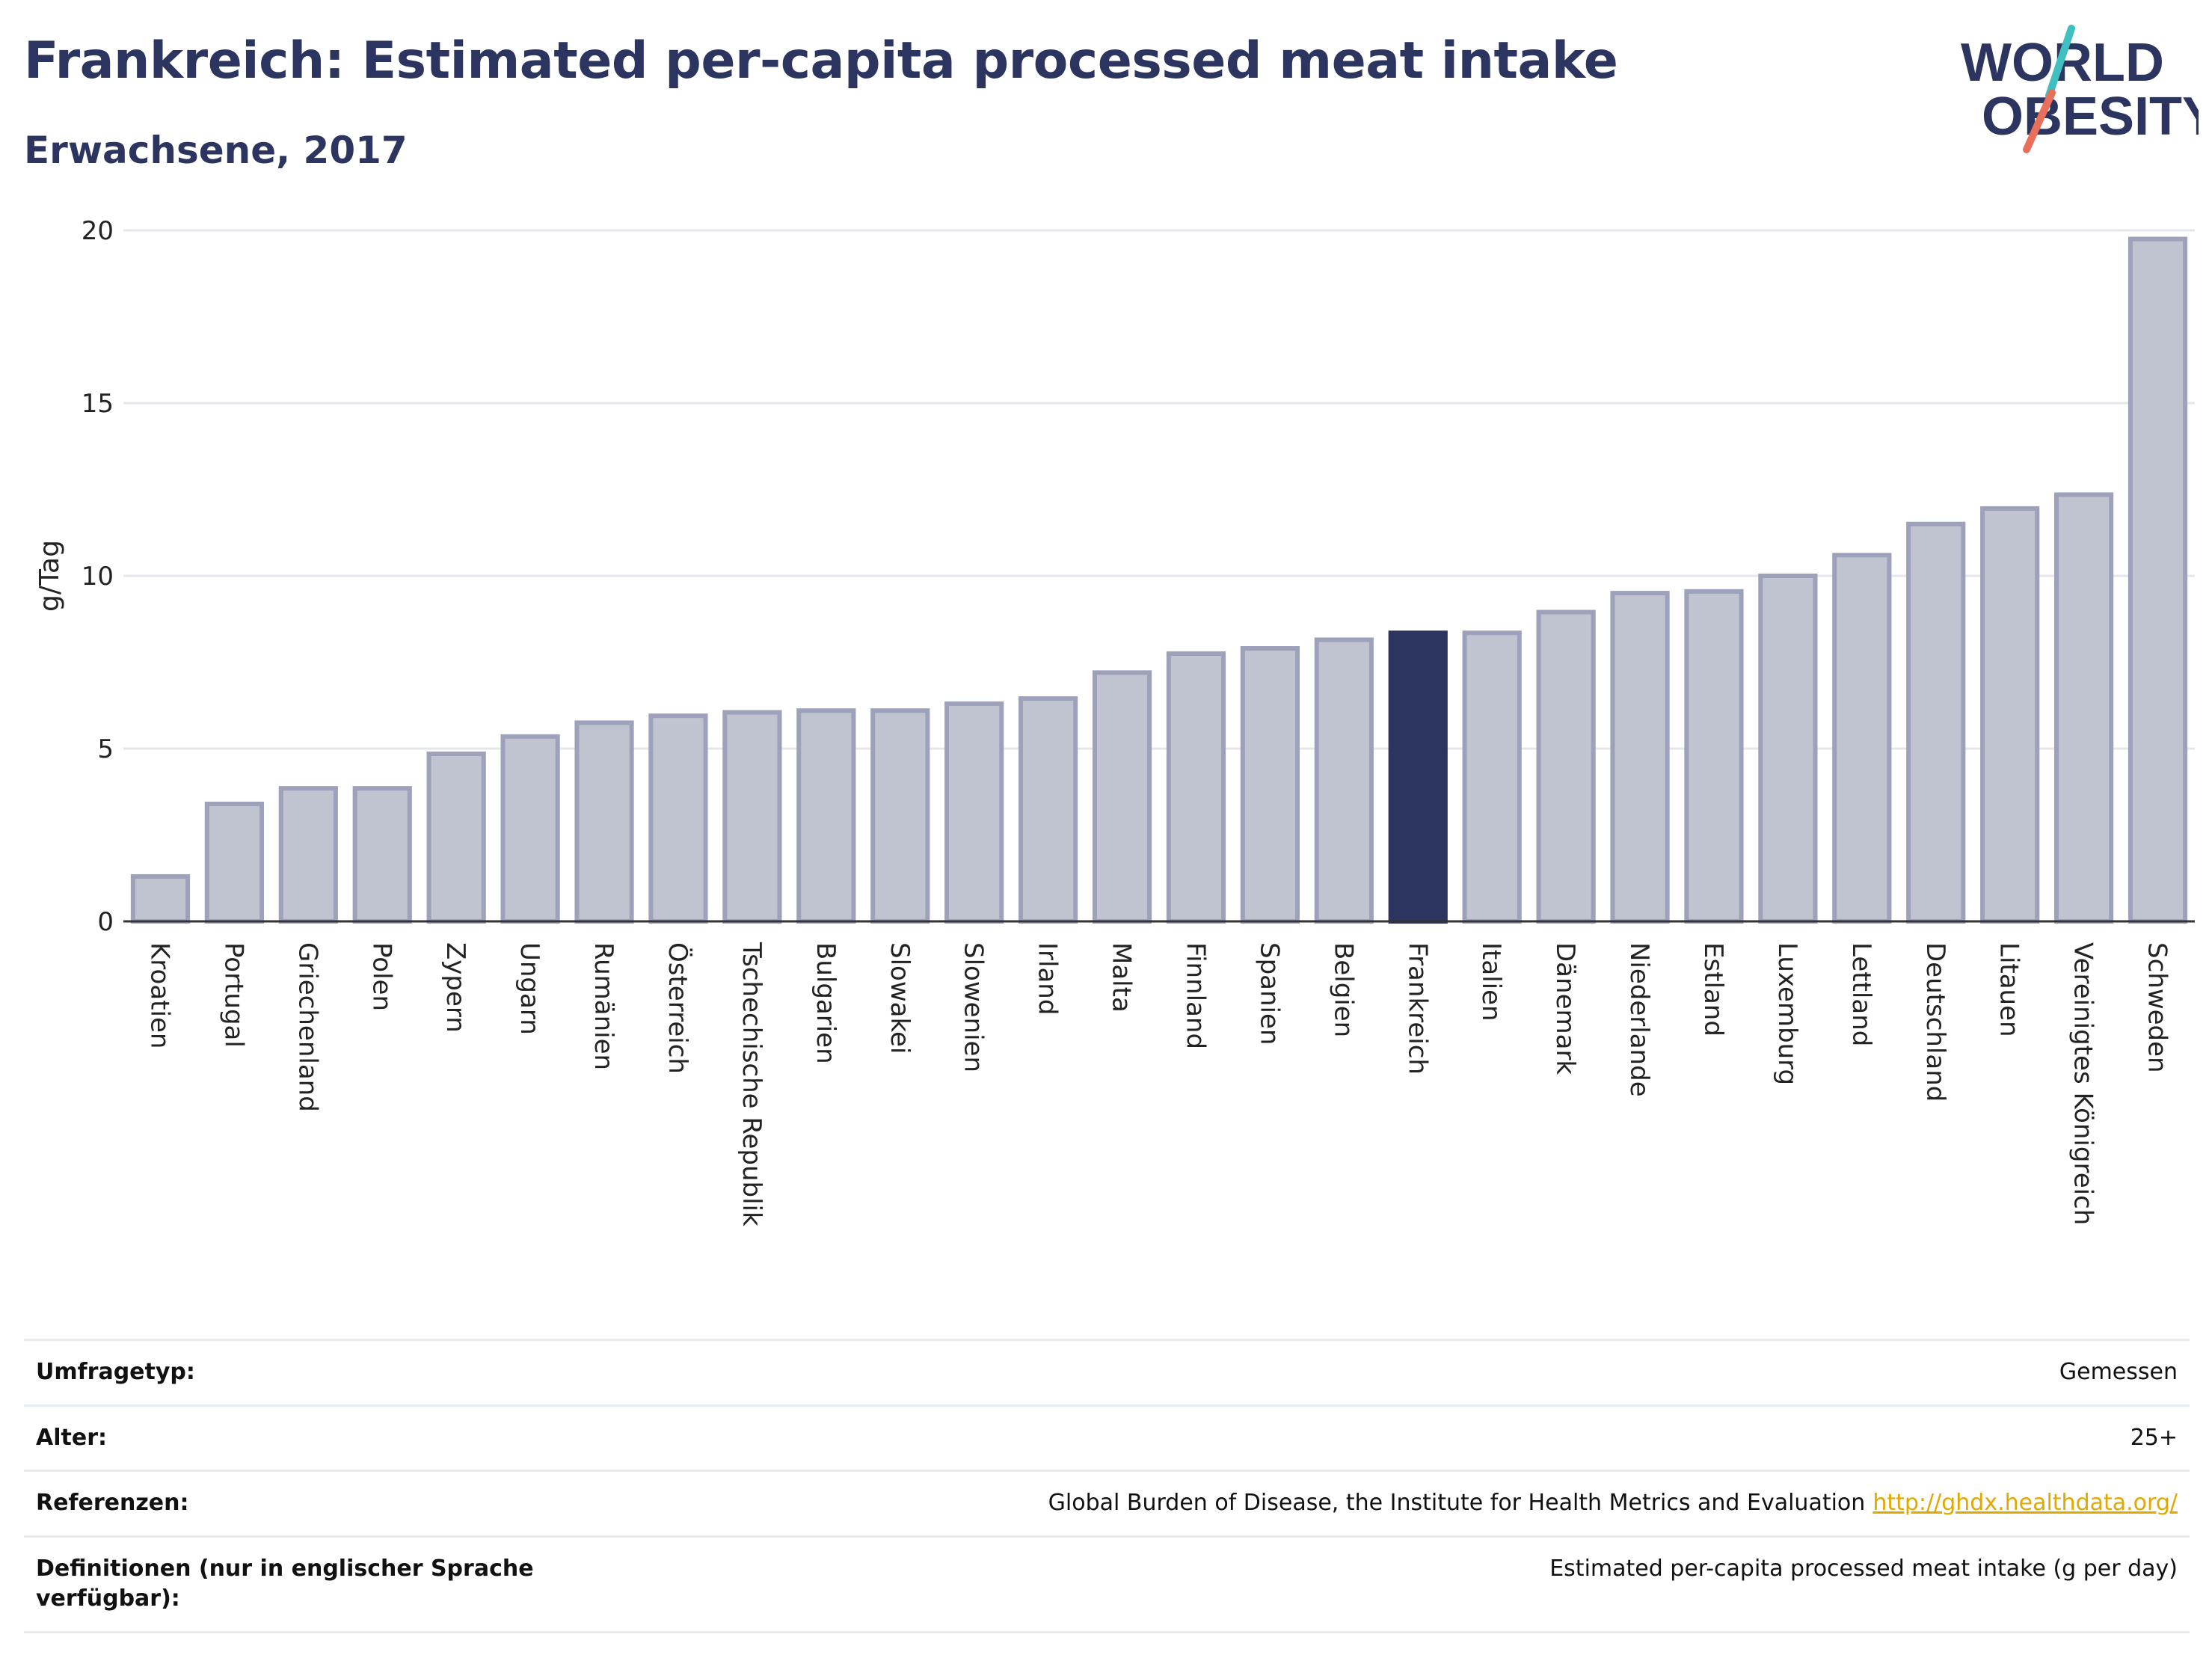 This screenshot has height=1655, width=2212. I want to click on x-tick-label: Italien, so click(1491, 982).